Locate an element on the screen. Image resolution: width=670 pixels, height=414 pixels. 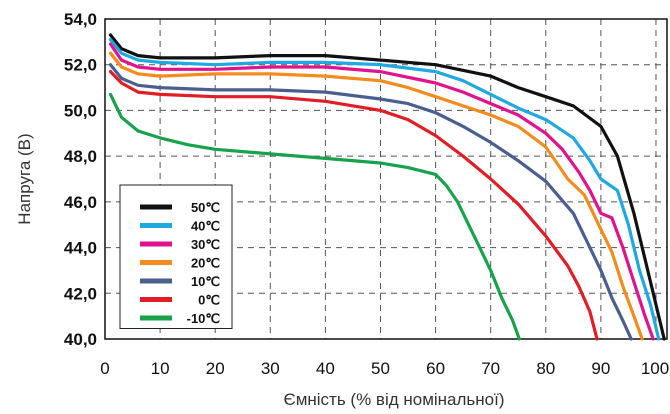
y-tick-label: 44,0 is located at coordinates (80, 248).